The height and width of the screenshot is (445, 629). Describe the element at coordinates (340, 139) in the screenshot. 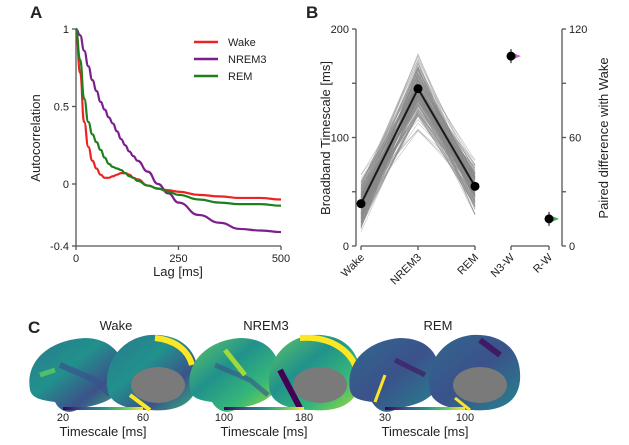

I see `b-y-tick-label: 100` at that location.